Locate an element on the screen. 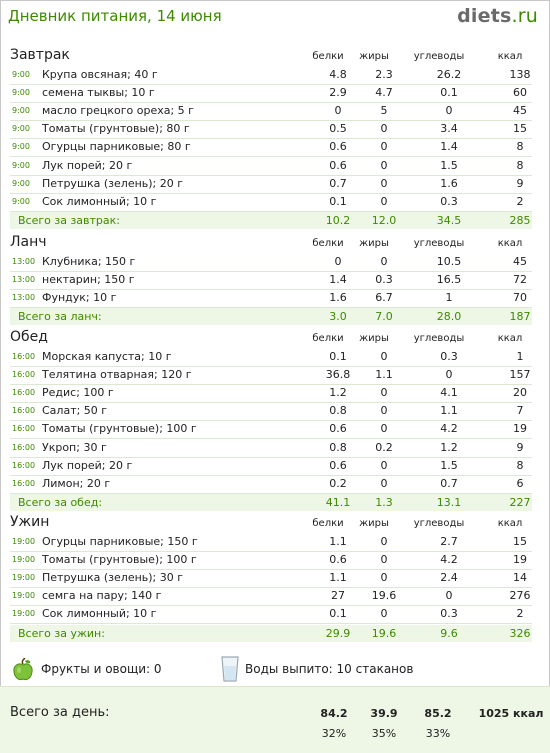  food-fat: 19.6 is located at coordinates (384, 596).